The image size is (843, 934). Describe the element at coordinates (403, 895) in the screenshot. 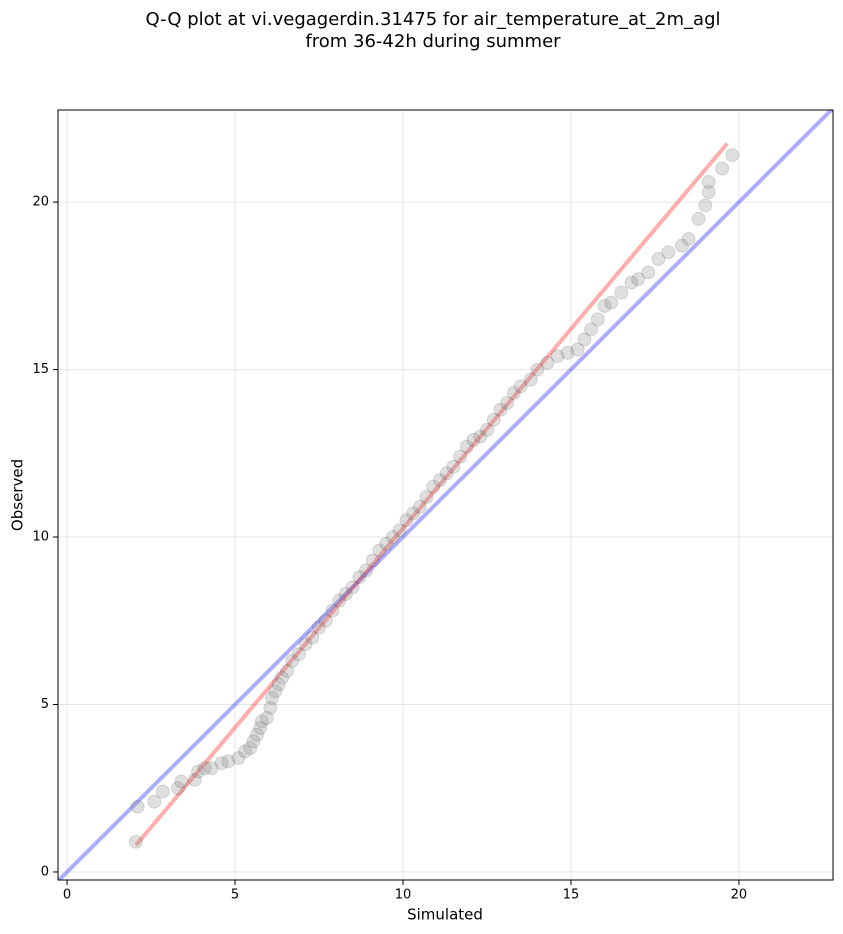

I see `x-tick-label: 10` at that location.